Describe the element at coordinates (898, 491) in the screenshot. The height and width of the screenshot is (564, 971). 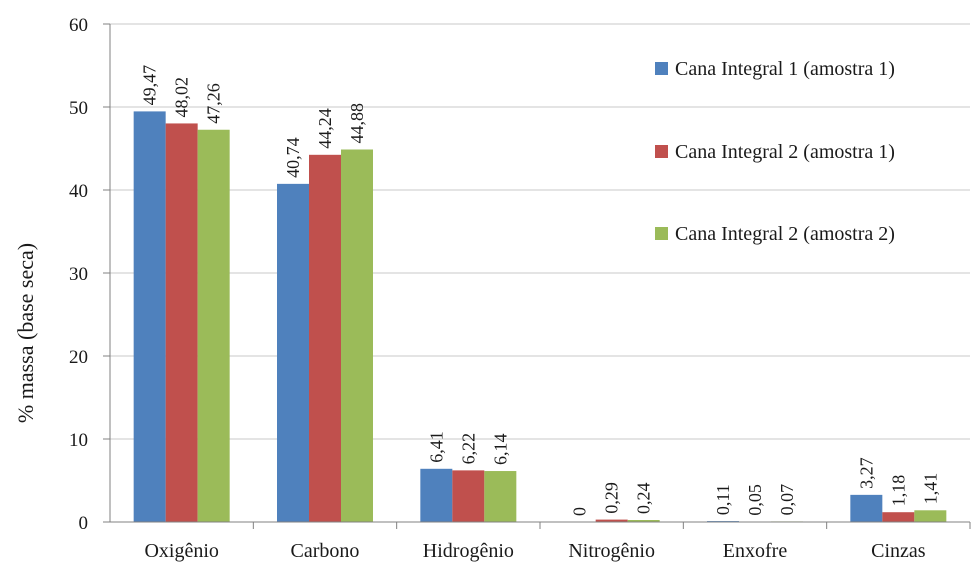
I see `data-label: 1,18` at that location.